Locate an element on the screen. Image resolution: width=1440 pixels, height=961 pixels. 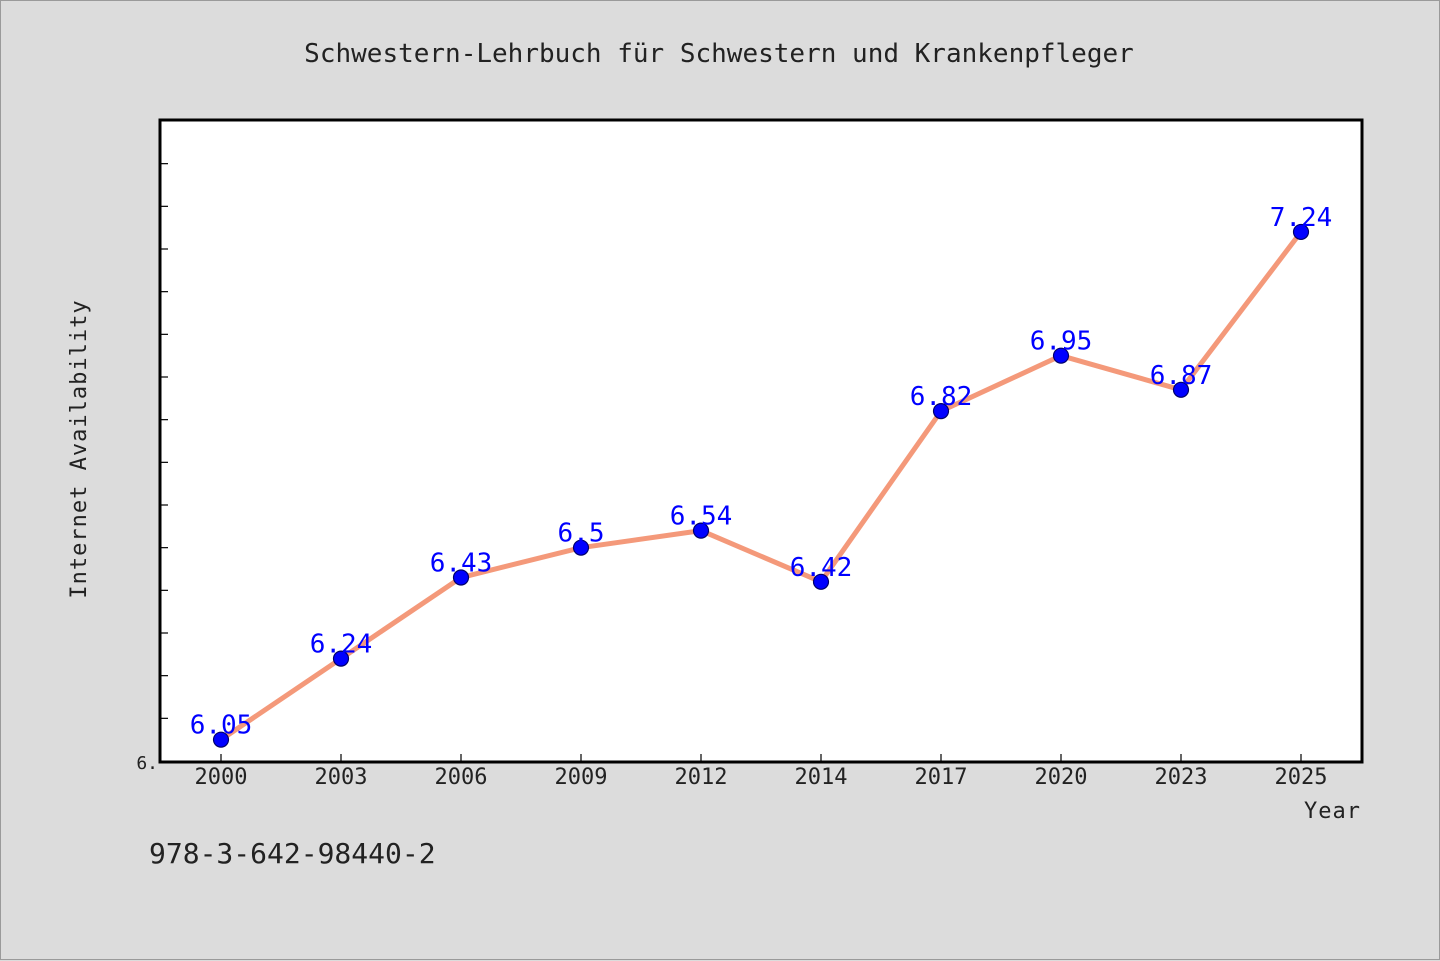
x-tick-label: 2025 is located at coordinates (1301, 777).